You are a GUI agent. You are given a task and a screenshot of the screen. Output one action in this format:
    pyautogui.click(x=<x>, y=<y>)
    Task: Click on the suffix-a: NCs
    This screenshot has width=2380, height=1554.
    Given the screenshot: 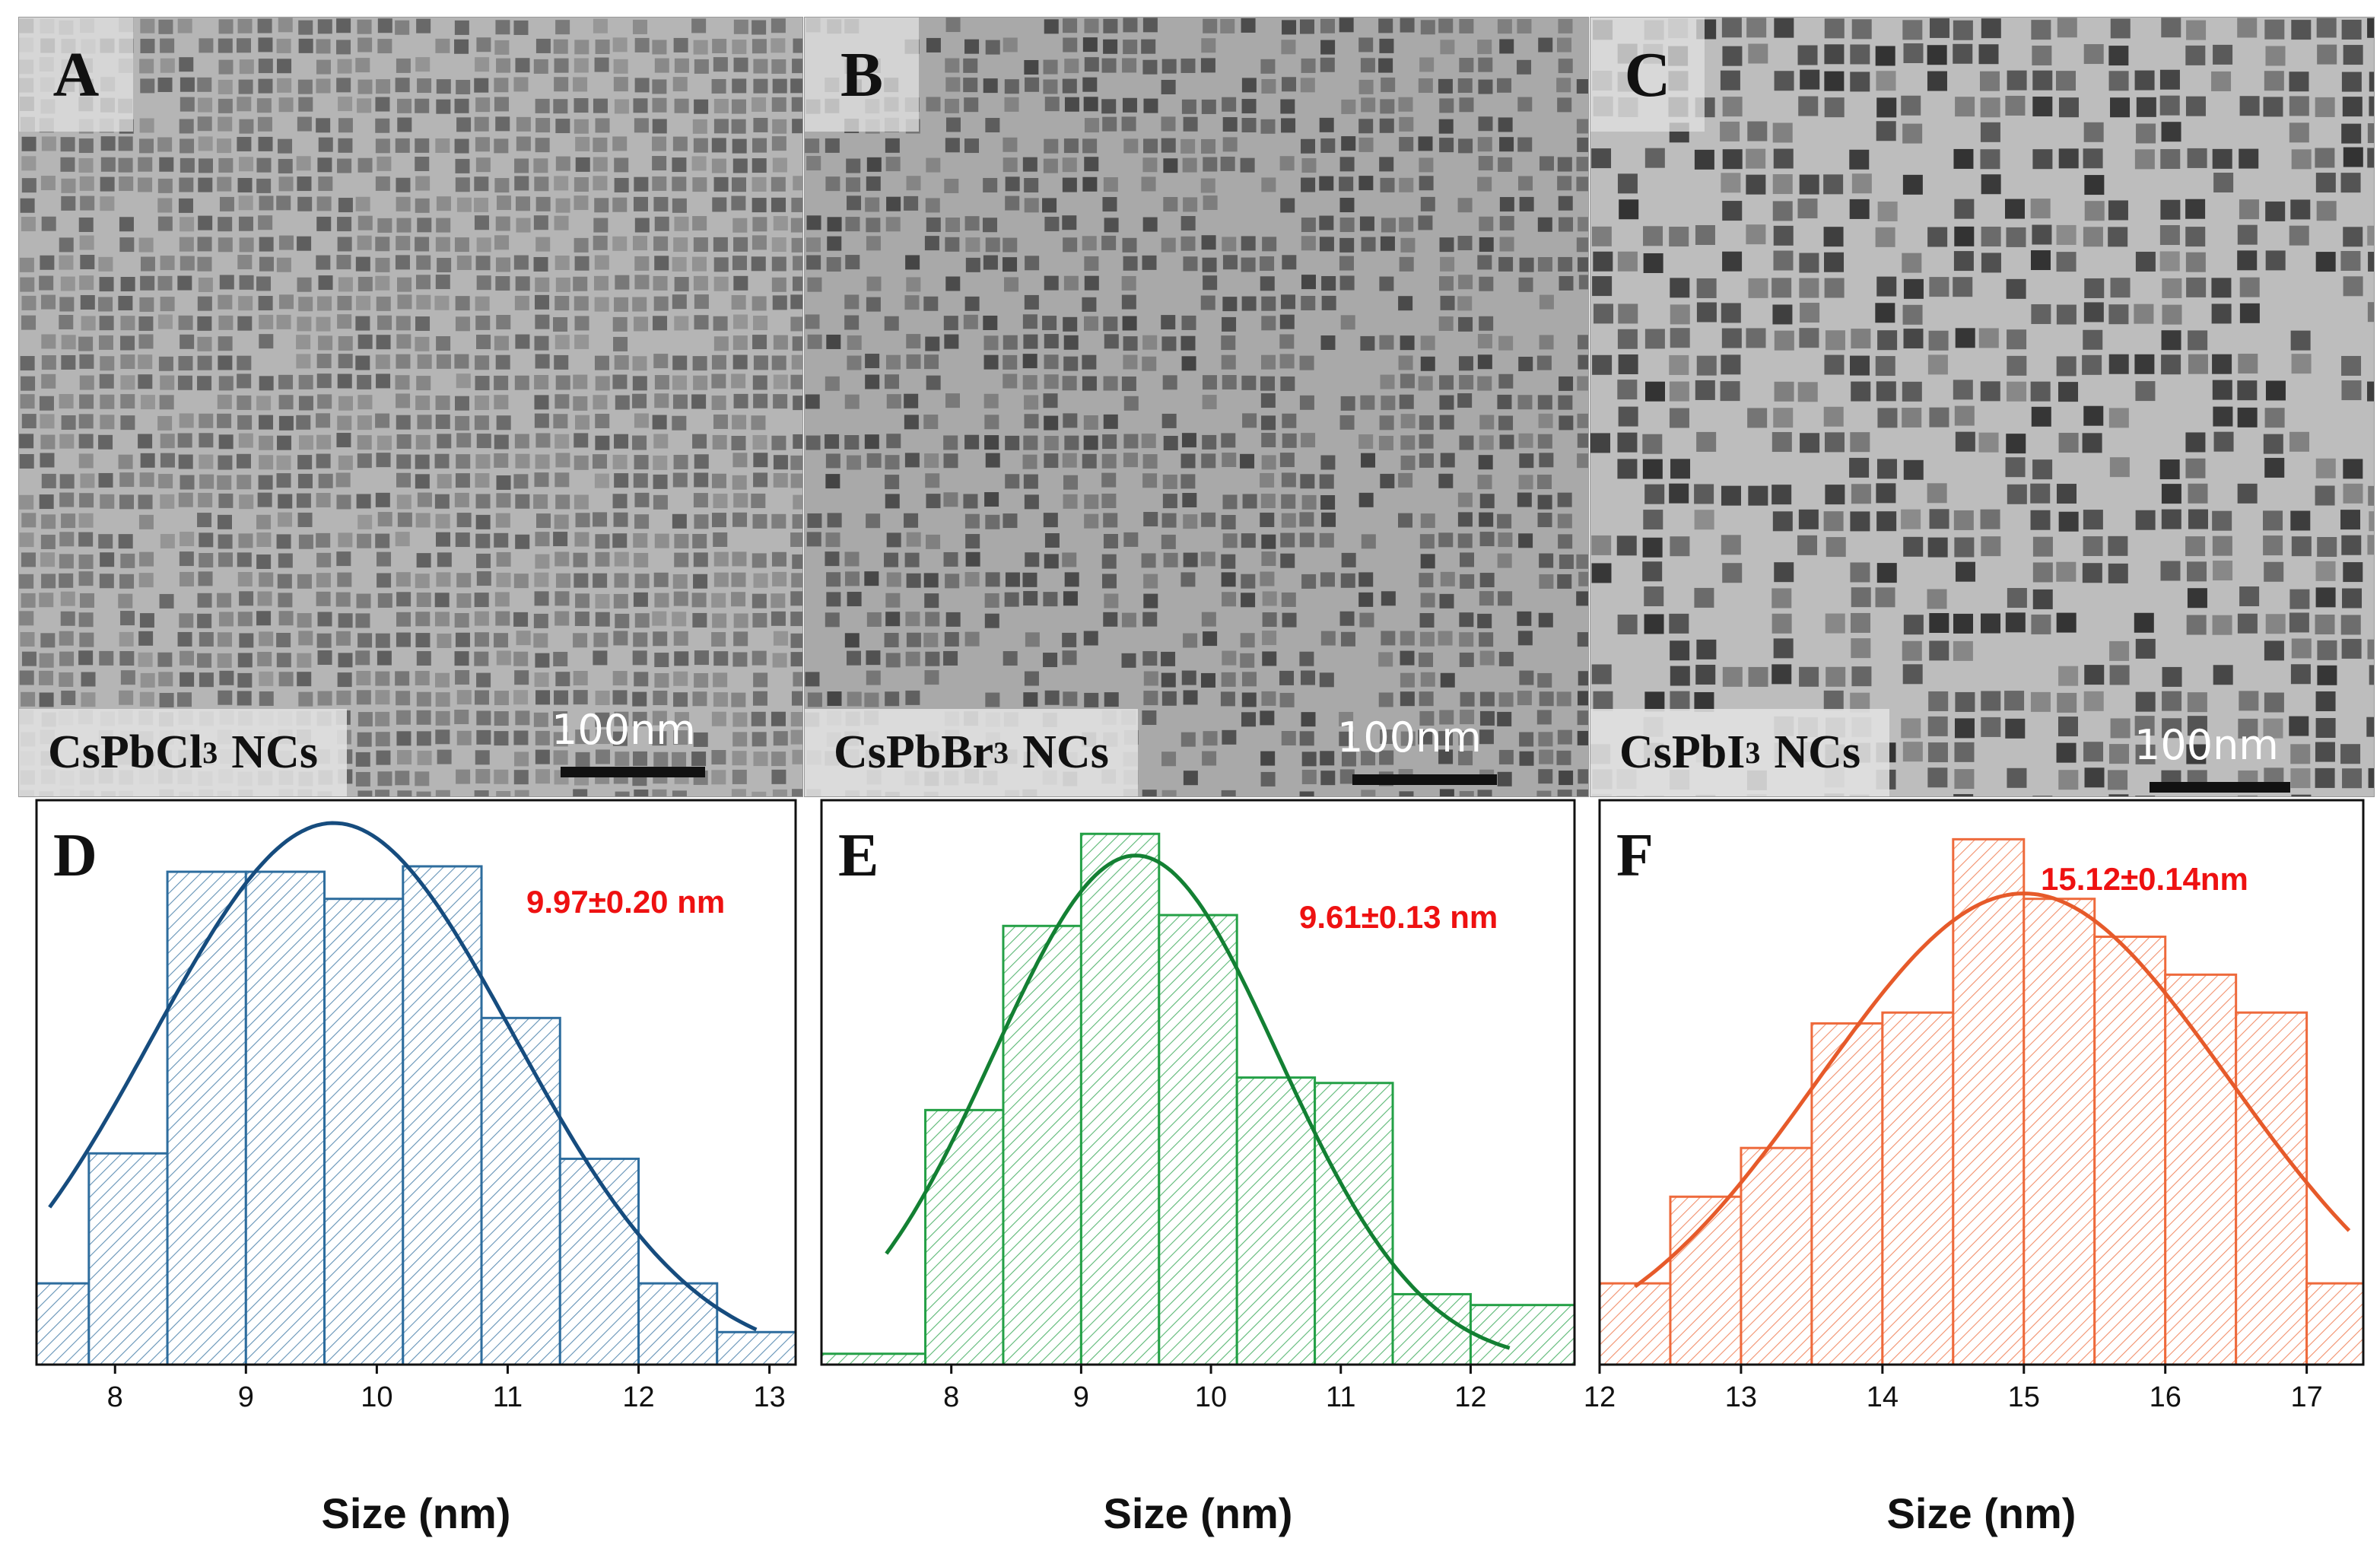 What is the action you would take?
    pyautogui.click(x=274, y=752)
    